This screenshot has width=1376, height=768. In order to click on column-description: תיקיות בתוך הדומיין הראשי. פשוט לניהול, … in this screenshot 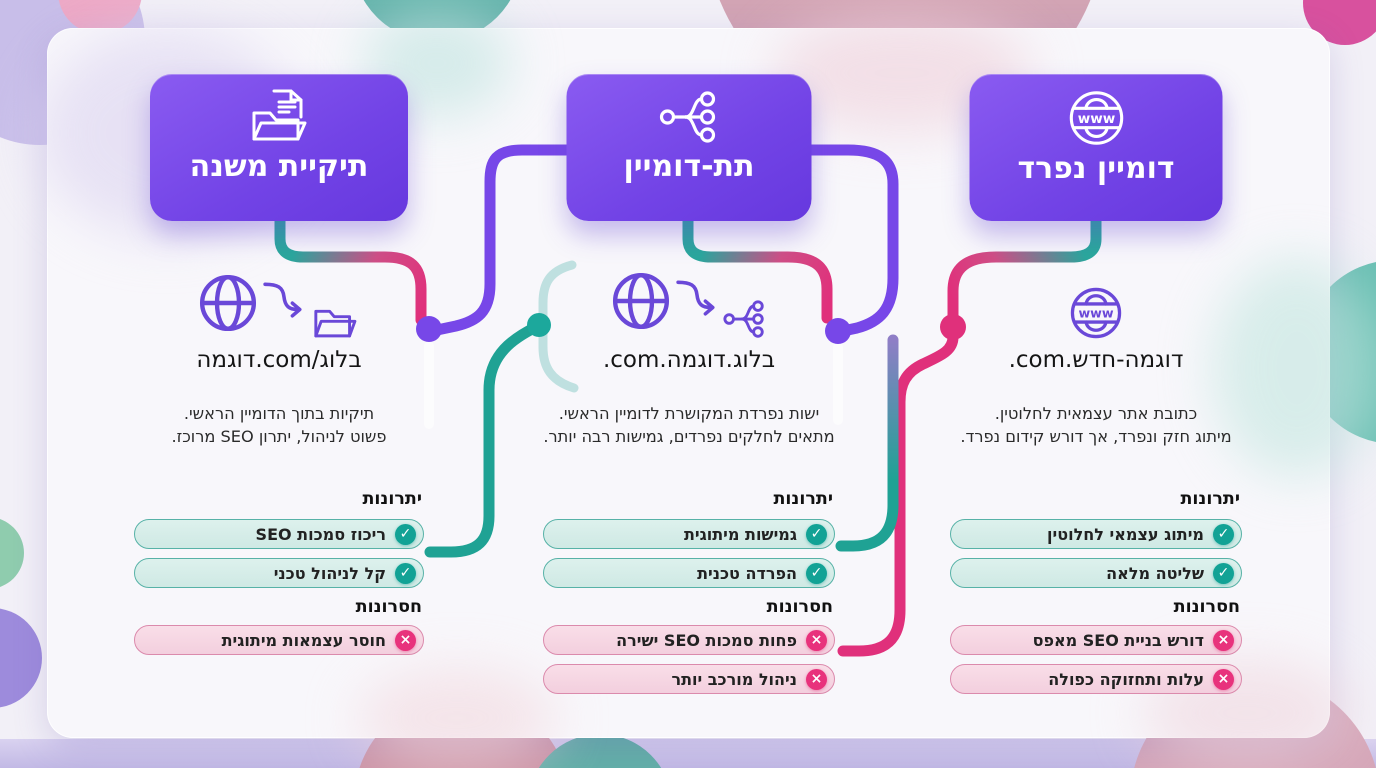, I will do `click(279, 425)`.